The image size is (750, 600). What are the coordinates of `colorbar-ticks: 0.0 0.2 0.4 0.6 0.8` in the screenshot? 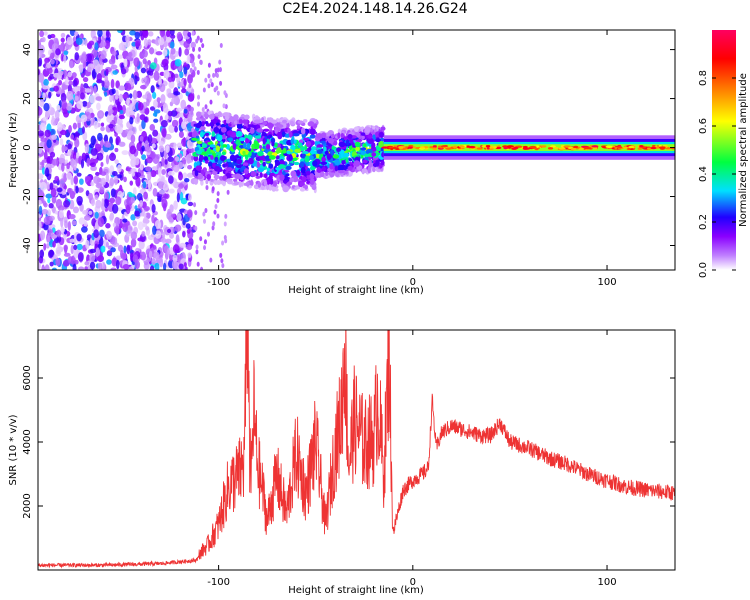 It's located at (717, 174).